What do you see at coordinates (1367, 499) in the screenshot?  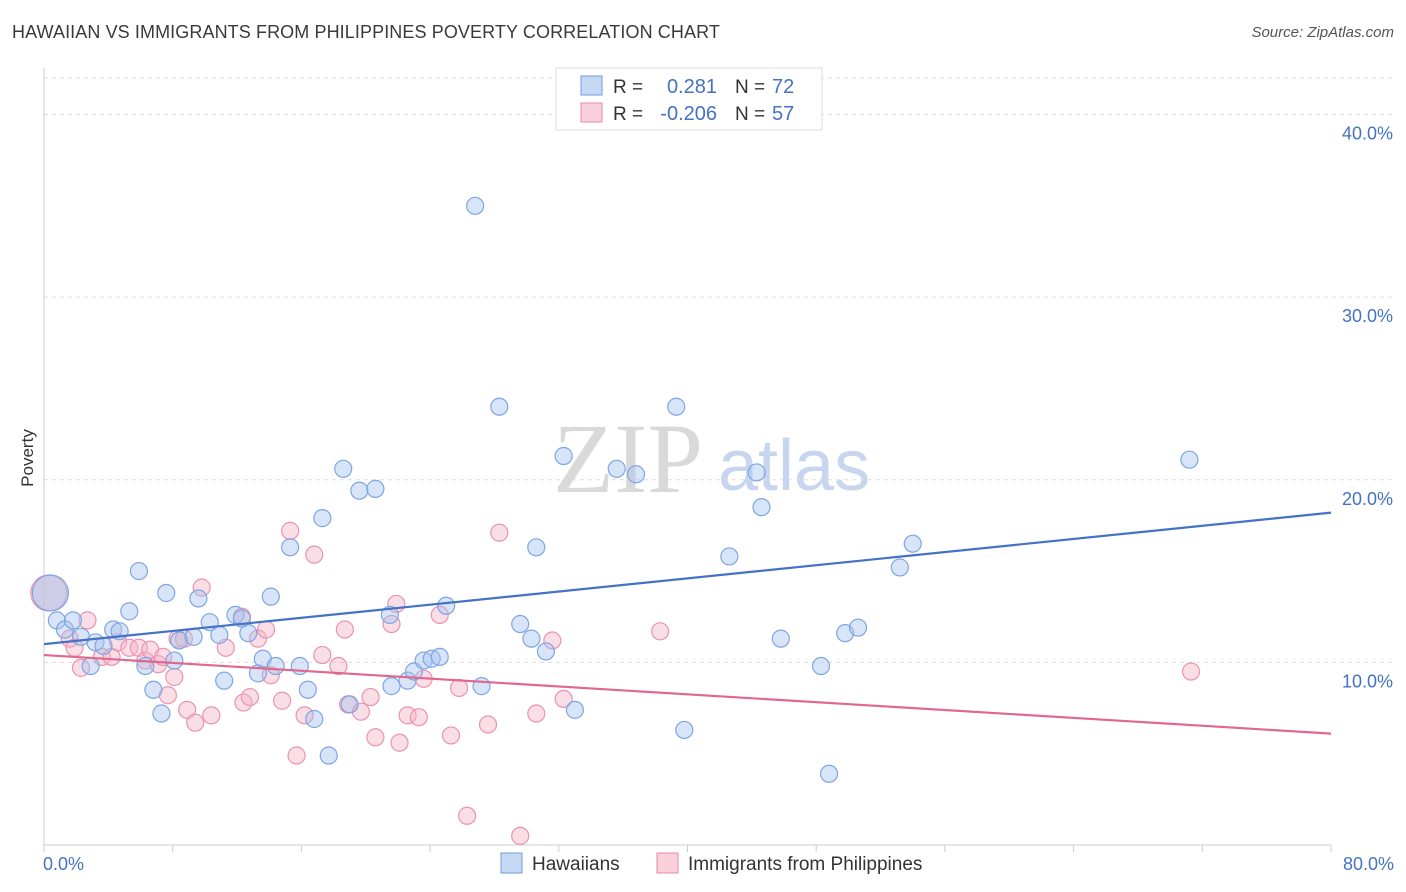 I see `y-tick-label-20: 20.0%` at bounding box center [1367, 499].